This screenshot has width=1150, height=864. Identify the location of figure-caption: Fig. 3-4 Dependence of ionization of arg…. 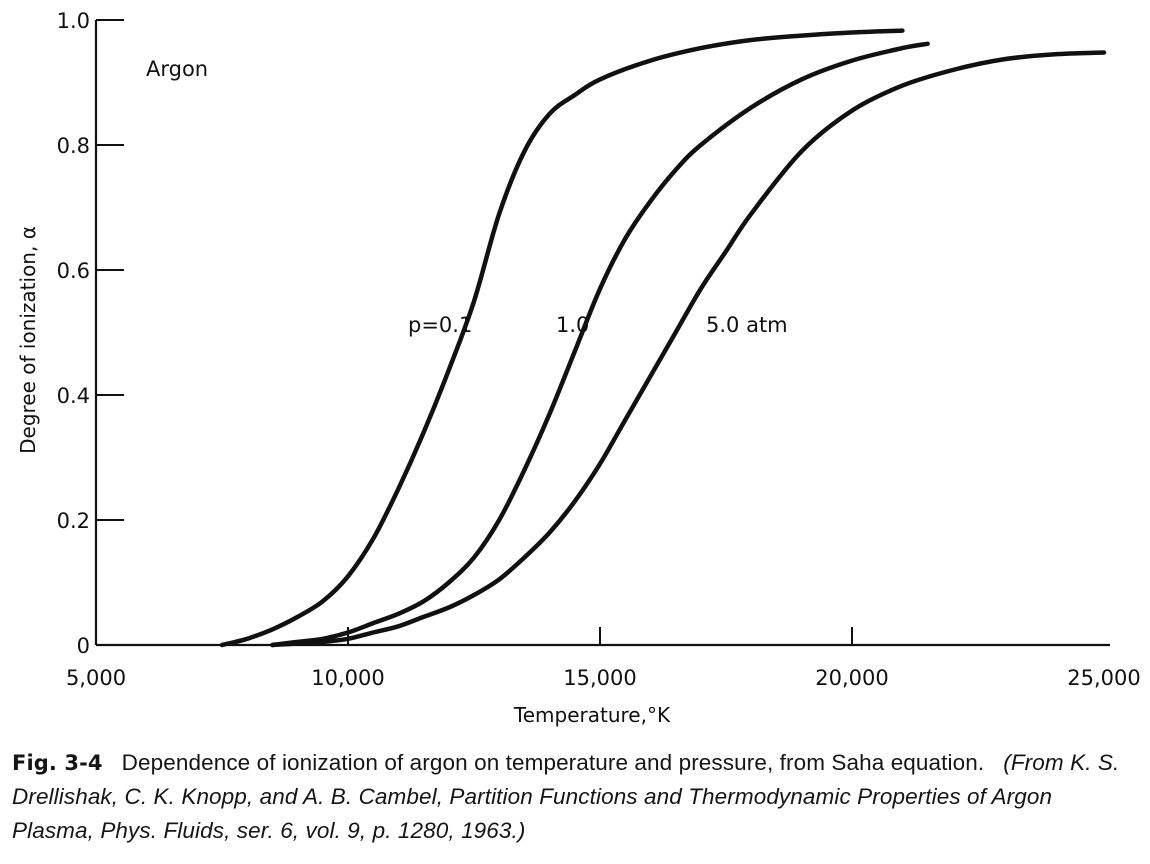
(576, 797).